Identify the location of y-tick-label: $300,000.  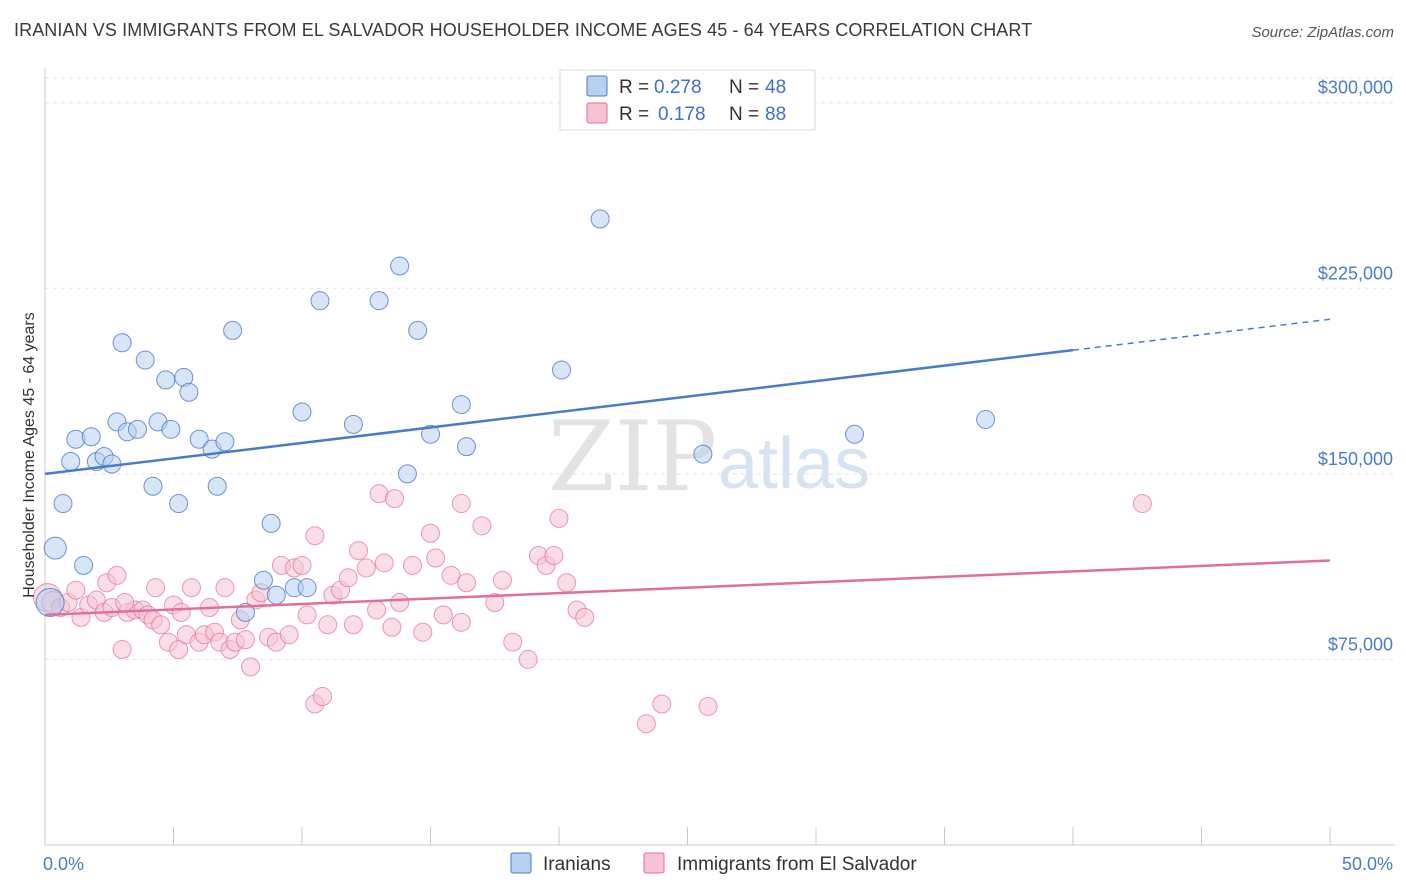
(1355, 88).